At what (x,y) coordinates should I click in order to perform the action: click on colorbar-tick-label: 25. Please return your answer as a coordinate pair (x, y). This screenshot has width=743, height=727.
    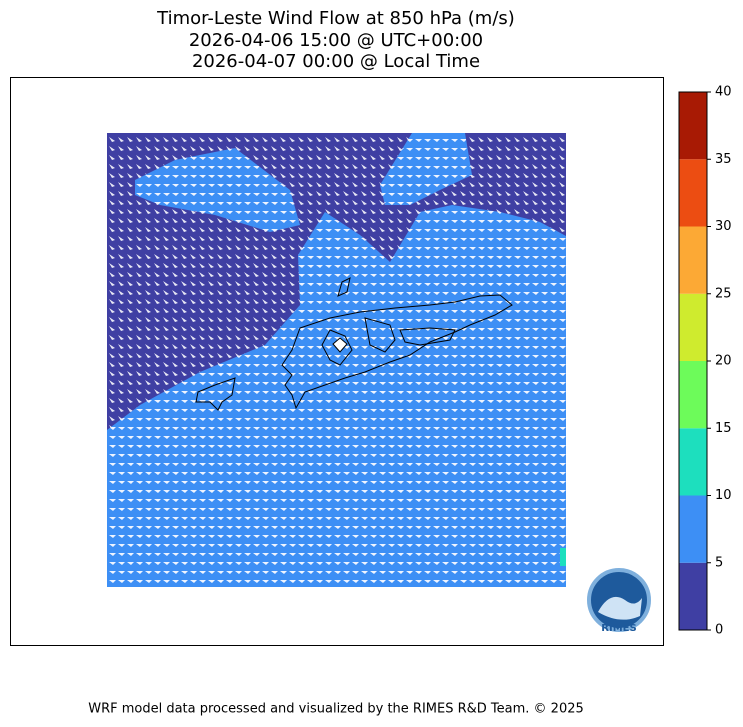
    Looking at the image, I should click on (723, 293).